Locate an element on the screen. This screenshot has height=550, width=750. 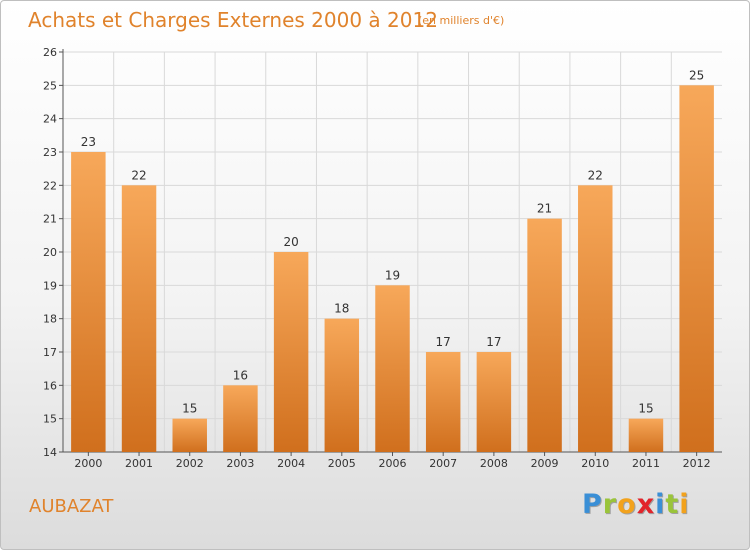
x-tick-label-2009: 2009 is located at coordinates (545, 463).